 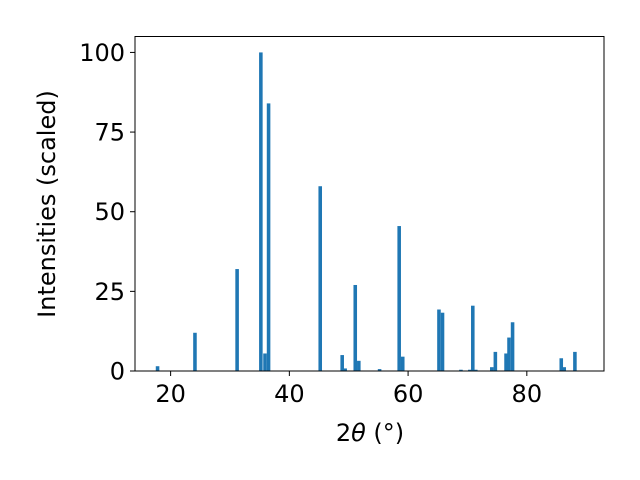 I want to click on x-axis-label: 2θ (°), so click(x=370, y=433).